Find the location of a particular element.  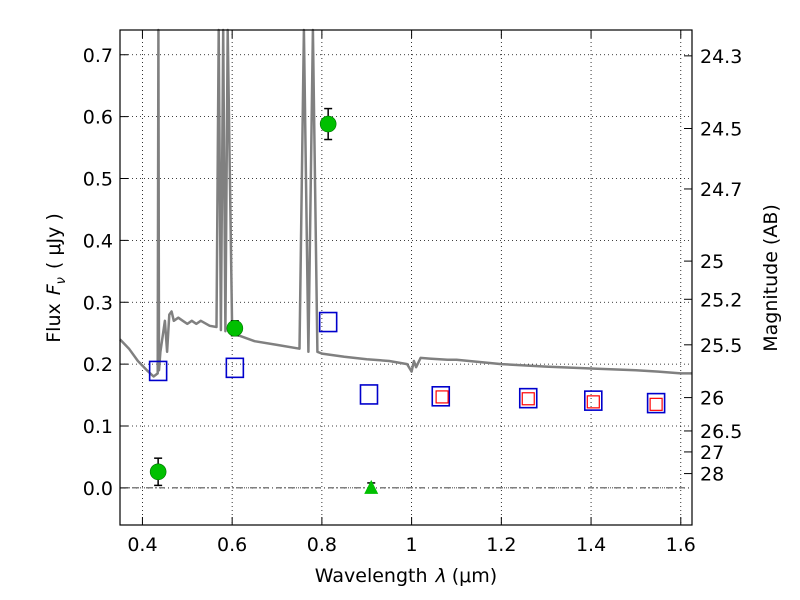

x-tick-label: 1.2 is located at coordinates (501, 545).